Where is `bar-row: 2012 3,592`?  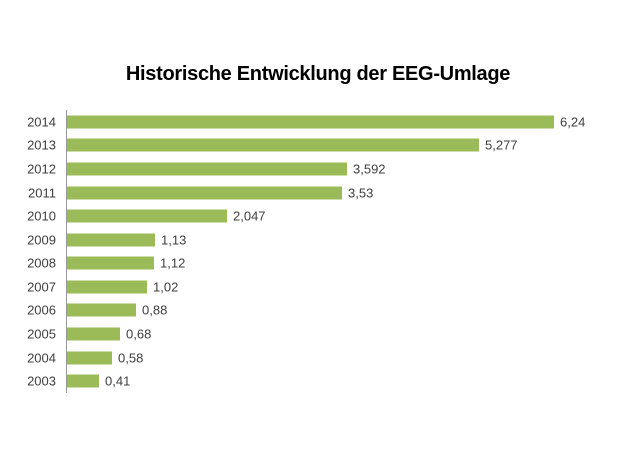
bar-row: 2012 3,592 is located at coordinates (318, 169).